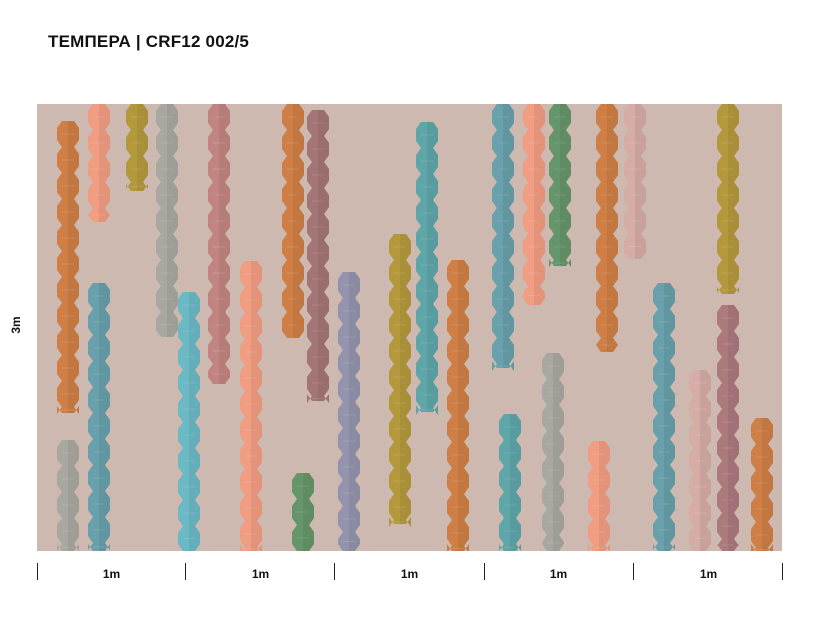  Describe the element at coordinates (16, 325) in the screenshot. I see `height-dimension-label: 3m` at that location.